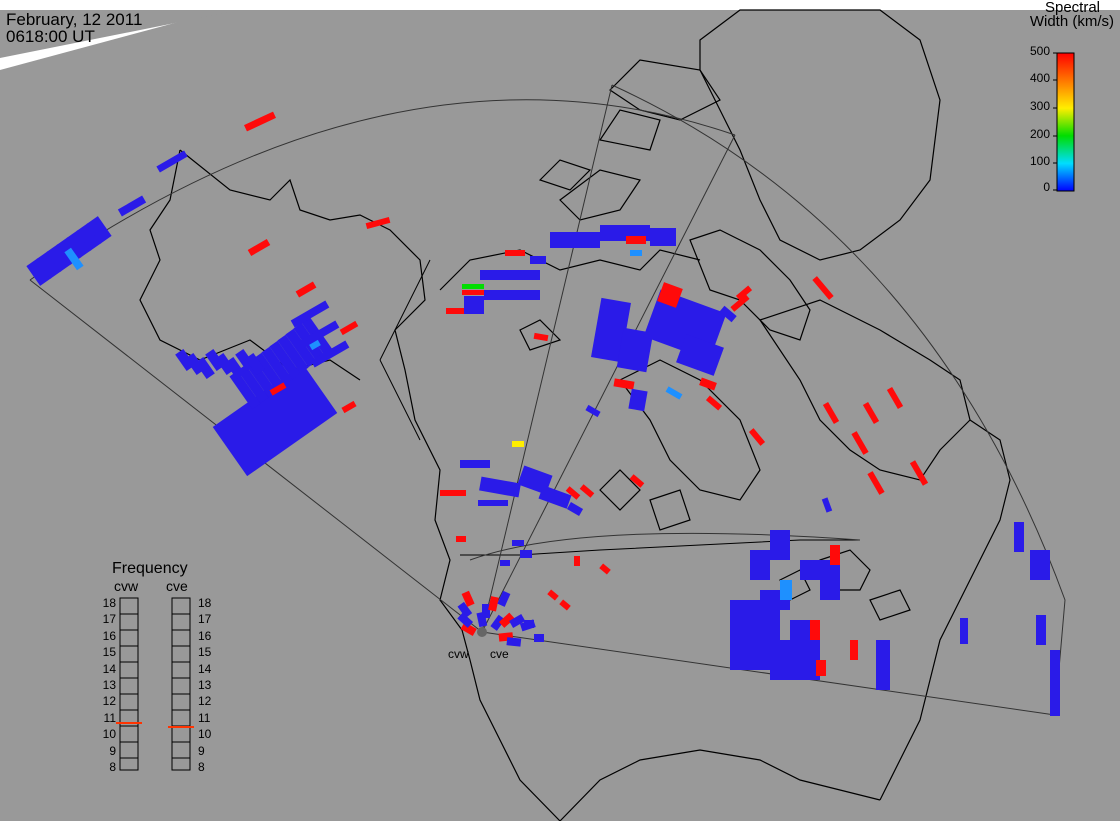 The height and width of the screenshot is (821, 1120). What do you see at coordinates (150, 568) in the screenshot?
I see `frequency-title: Frequency` at bounding box center [150, 568].